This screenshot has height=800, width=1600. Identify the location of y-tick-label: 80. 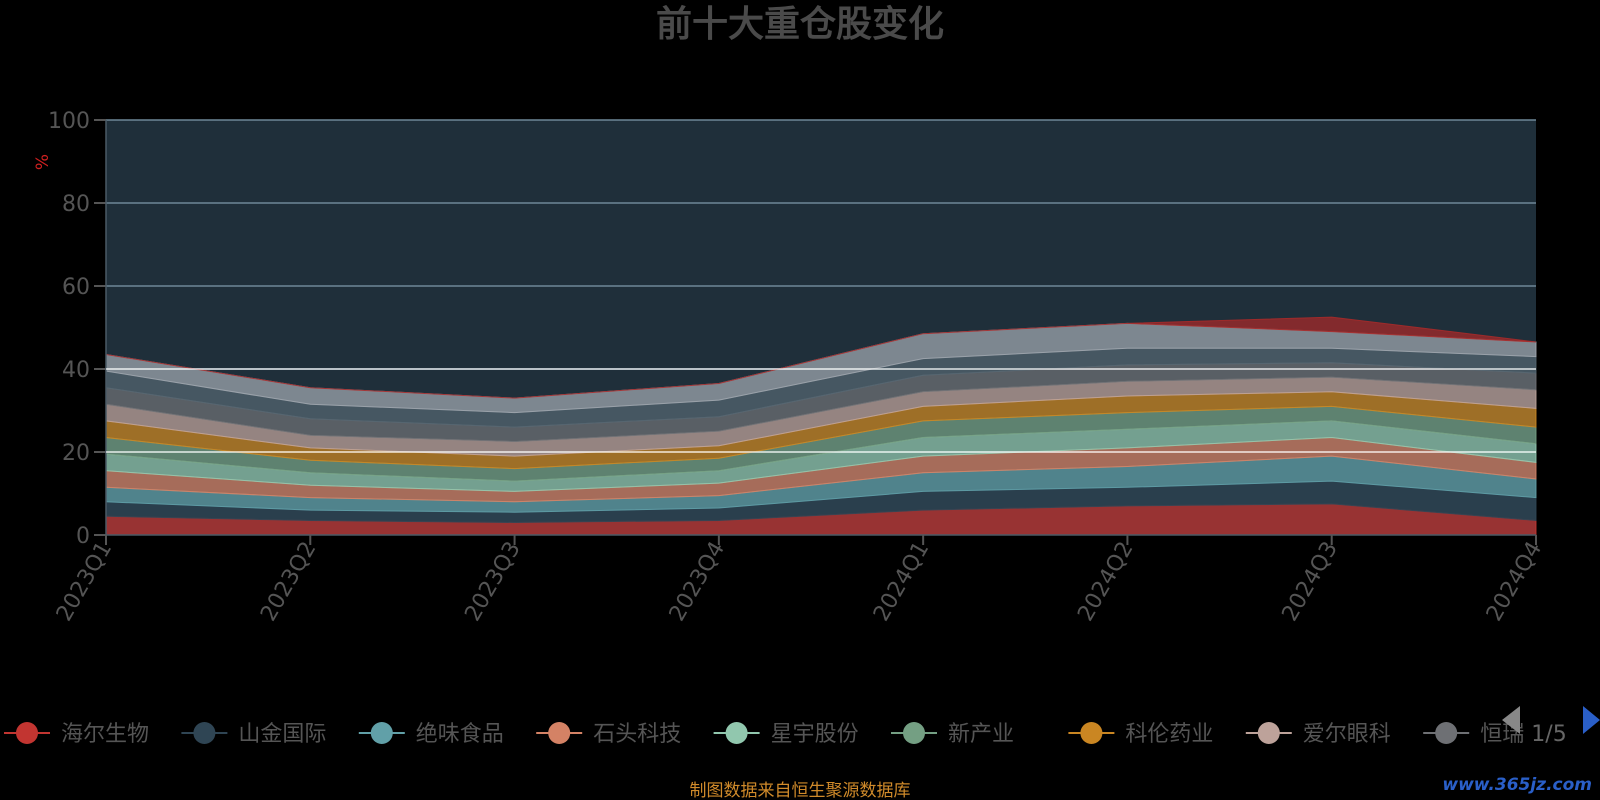
(76, 204).